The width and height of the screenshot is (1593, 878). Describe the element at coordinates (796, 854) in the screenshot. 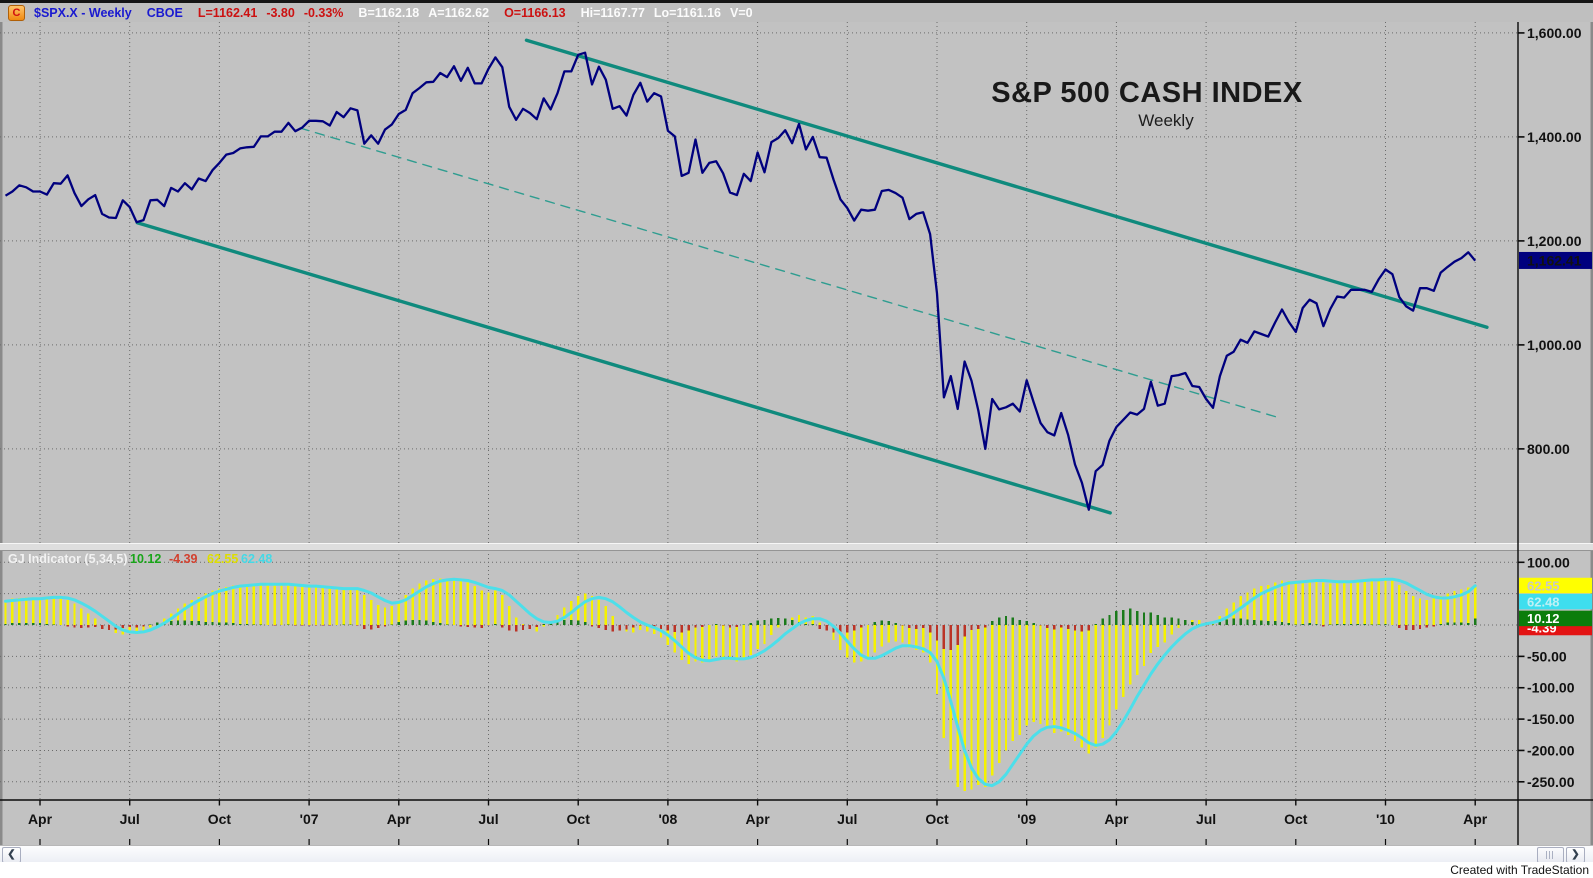

I see `horizontal-scrollbar: ❮ ❯` at that location.